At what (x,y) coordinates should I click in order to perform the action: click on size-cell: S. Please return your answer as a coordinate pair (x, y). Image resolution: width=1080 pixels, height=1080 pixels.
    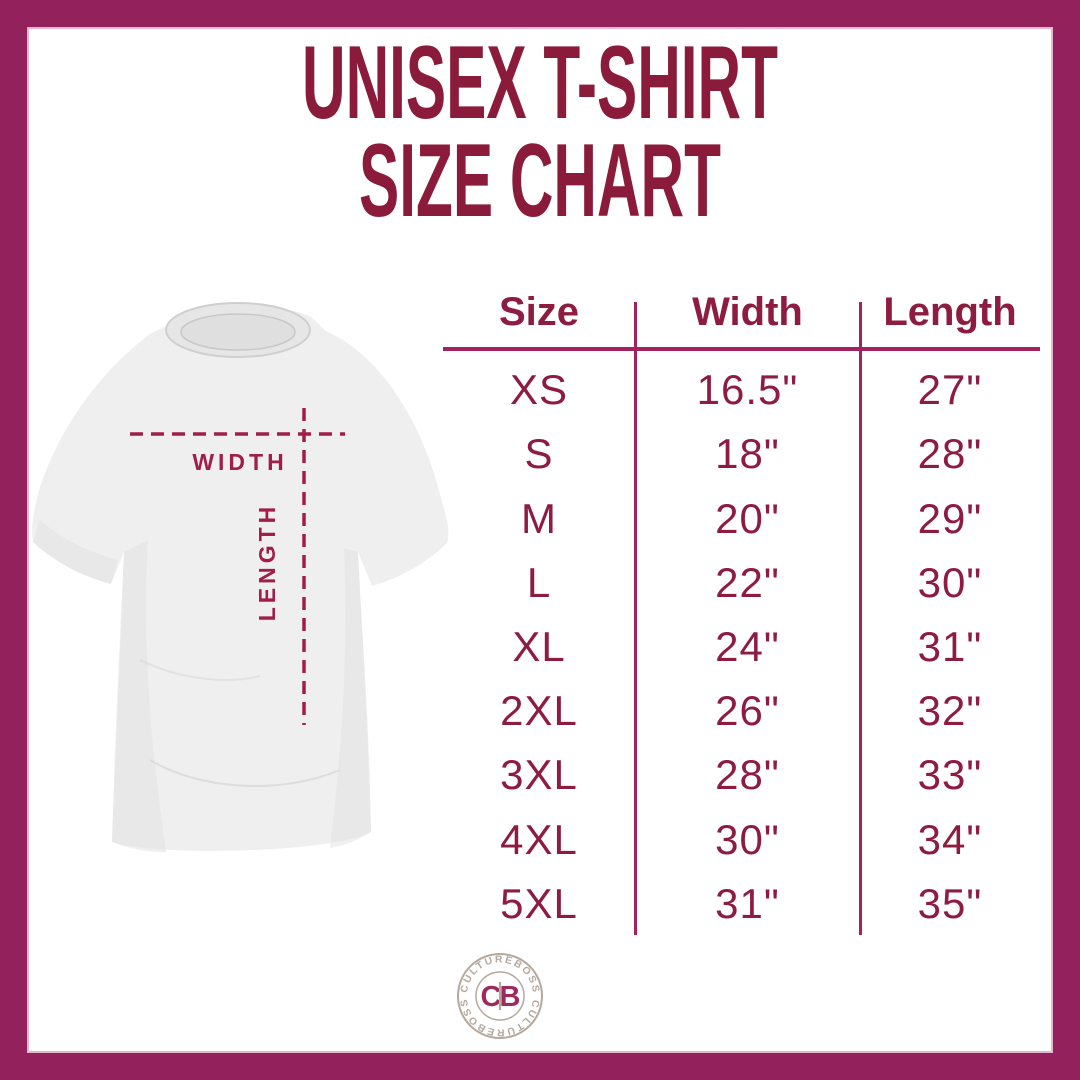
    Looking at the image, I should click on (539, 454).